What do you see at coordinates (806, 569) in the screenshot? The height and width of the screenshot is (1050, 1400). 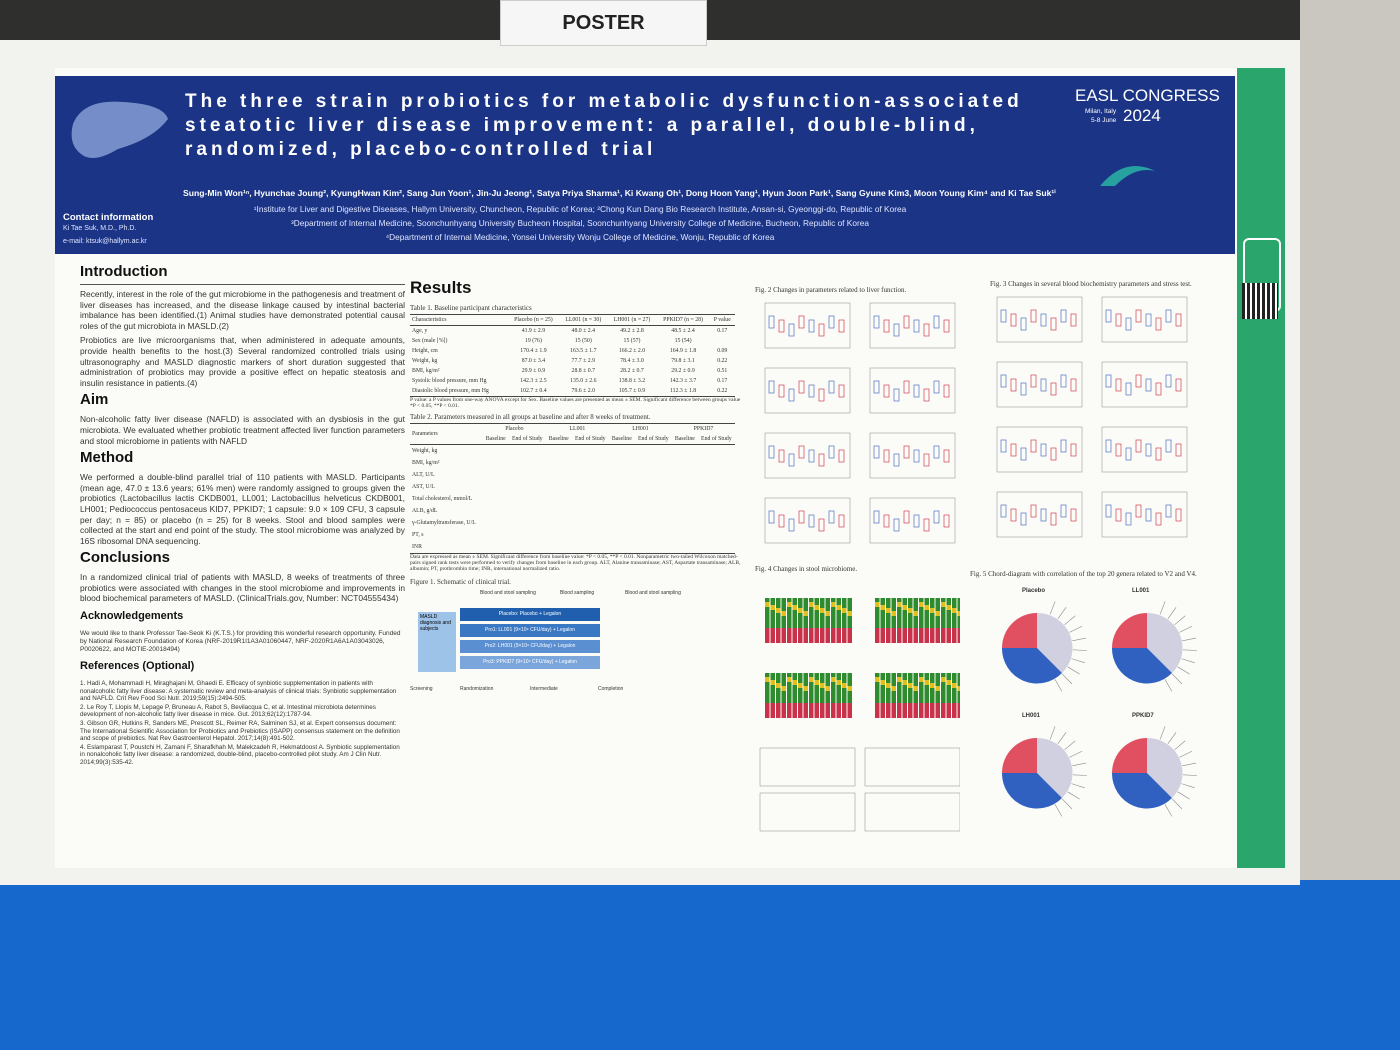 I see `figure-caption: Fig. 4 Changes in stool microbiome.` at bounding box center [806, 569].